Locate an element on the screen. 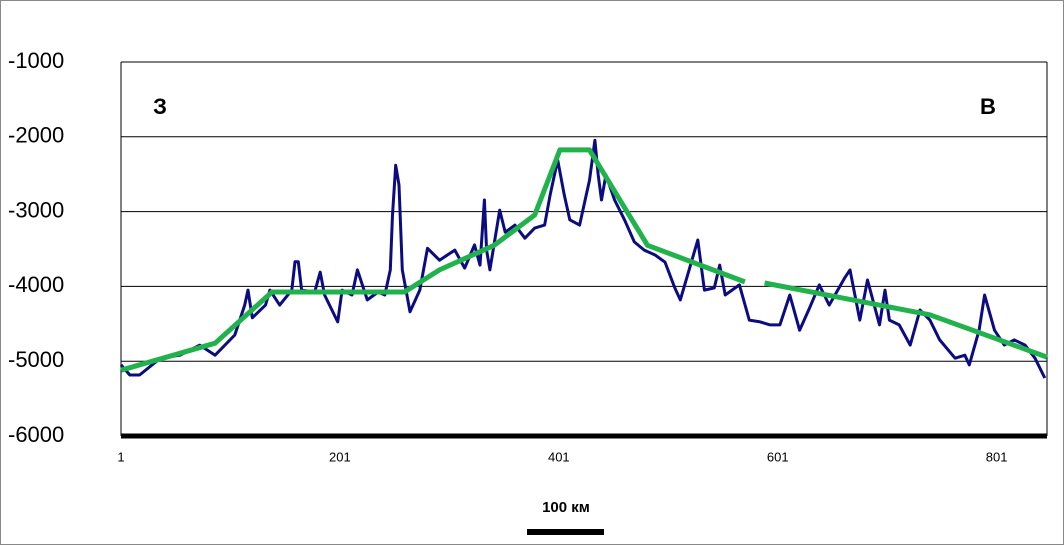 The height and width of the screenshot is (545, 1064). y-tick-label: -5000 is located at coordinates (36, 359).